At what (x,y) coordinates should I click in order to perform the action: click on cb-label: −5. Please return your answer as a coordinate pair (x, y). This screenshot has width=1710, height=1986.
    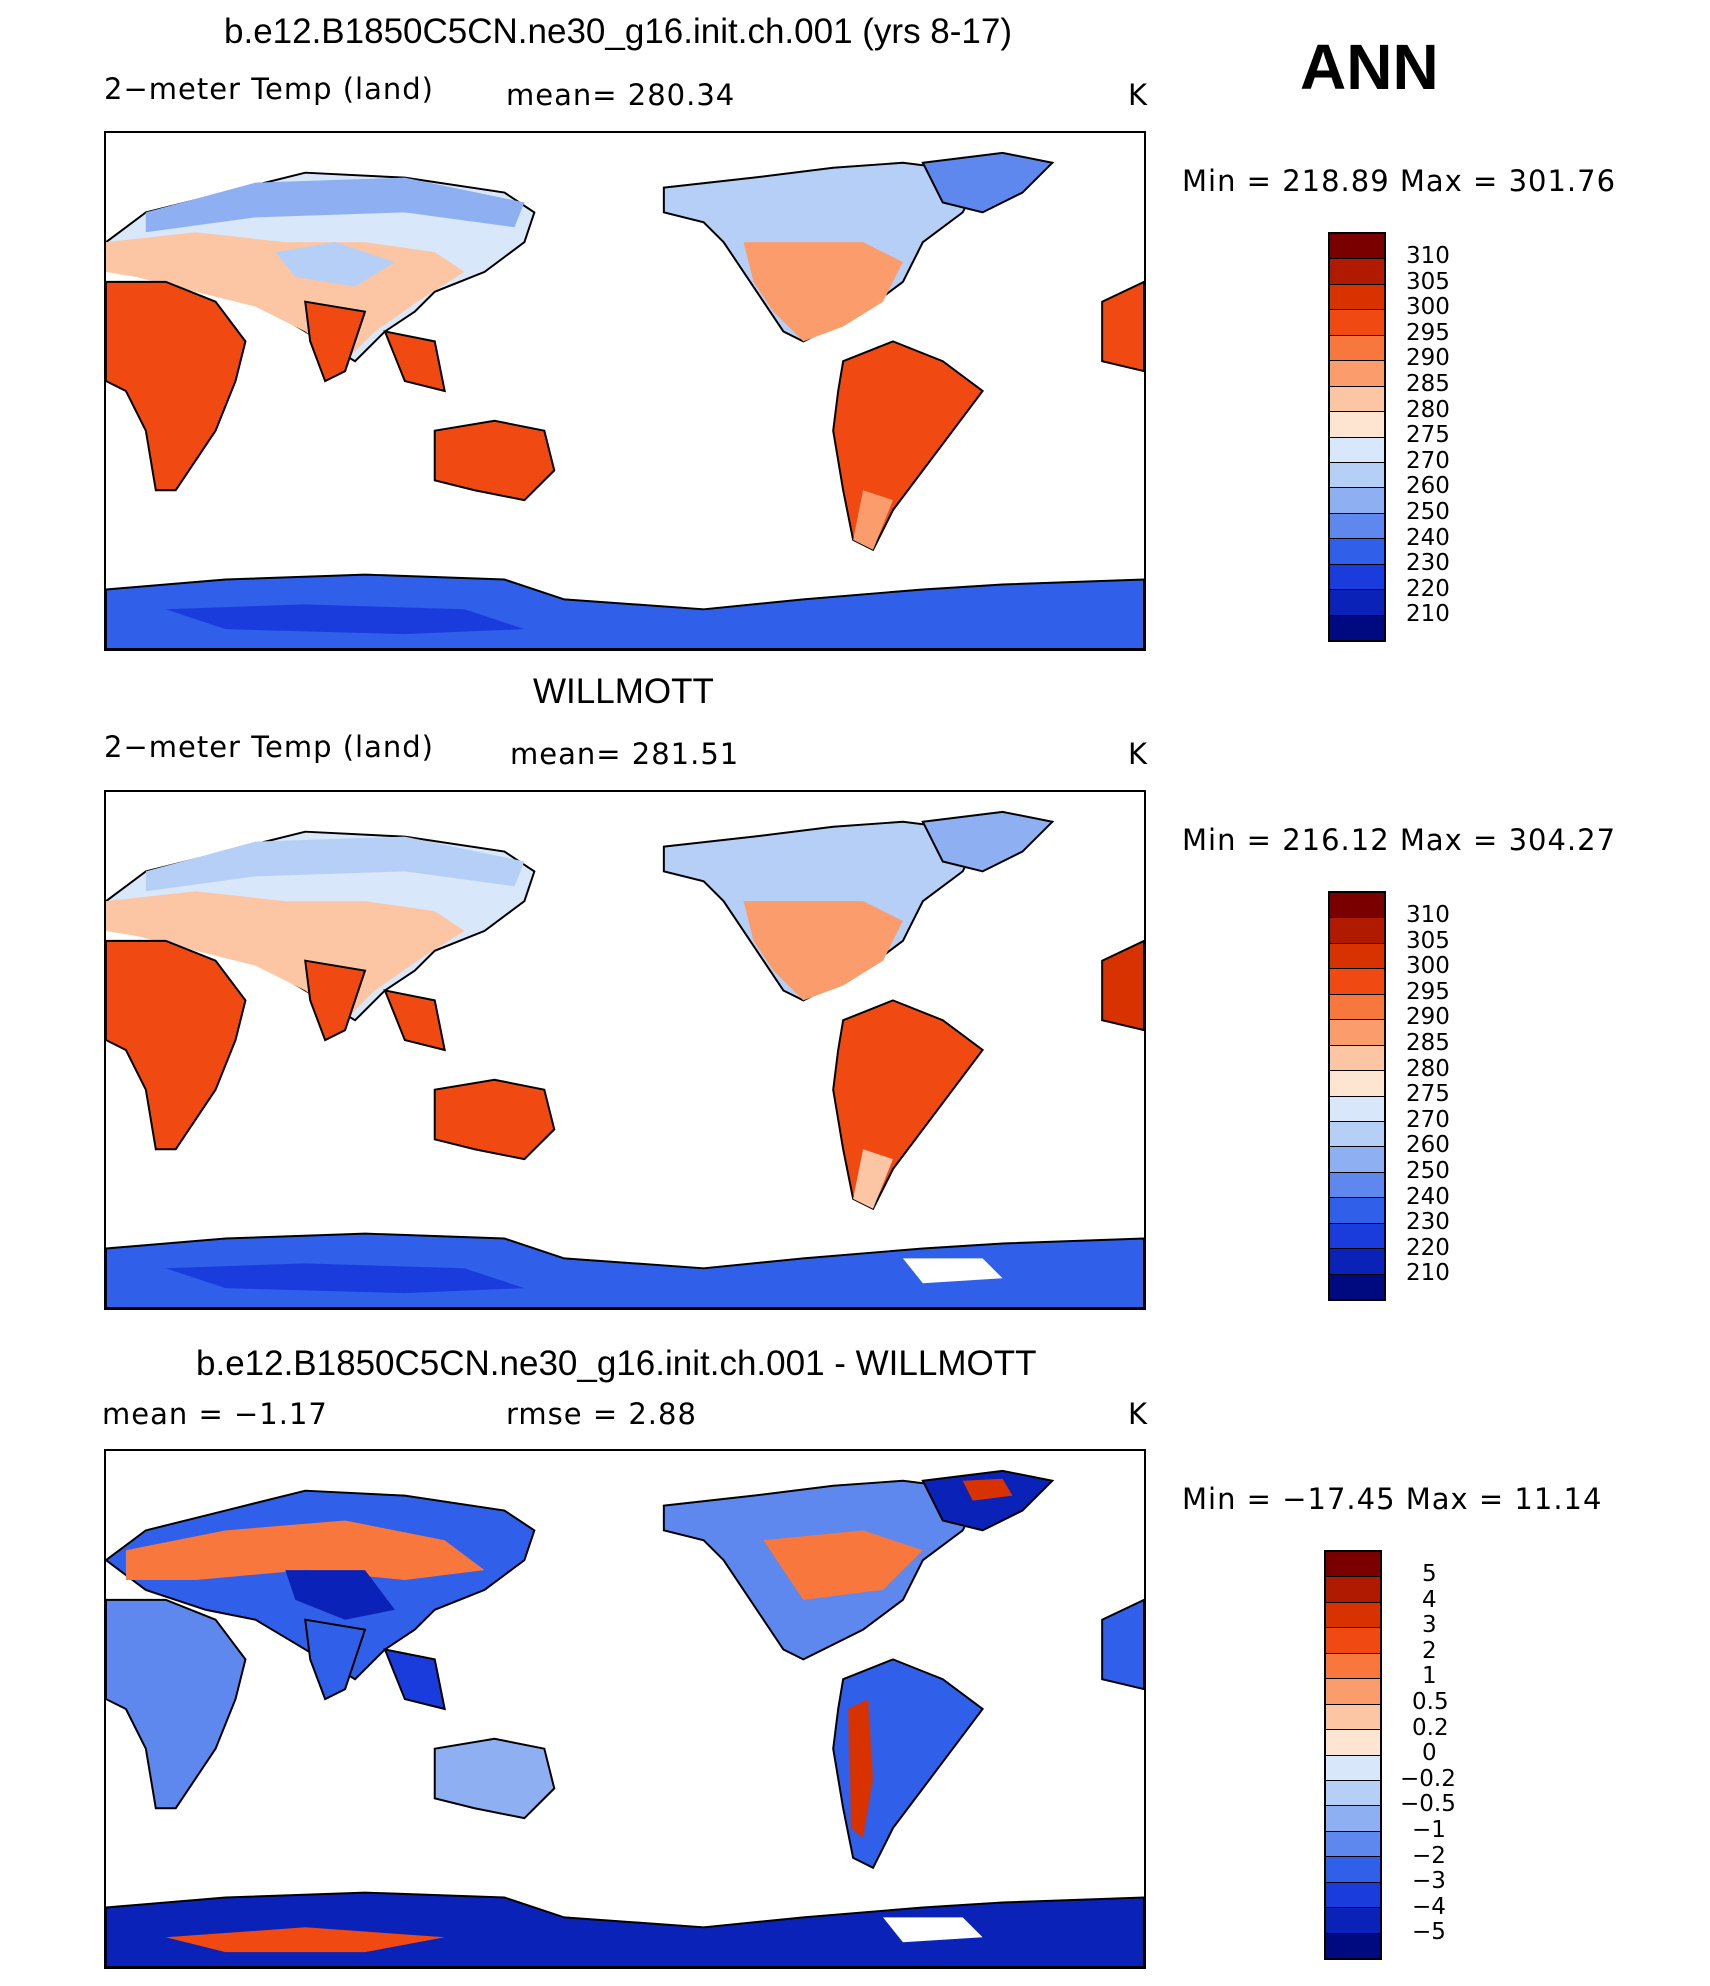
    Looking at the image, I should click on (1429, 1932).